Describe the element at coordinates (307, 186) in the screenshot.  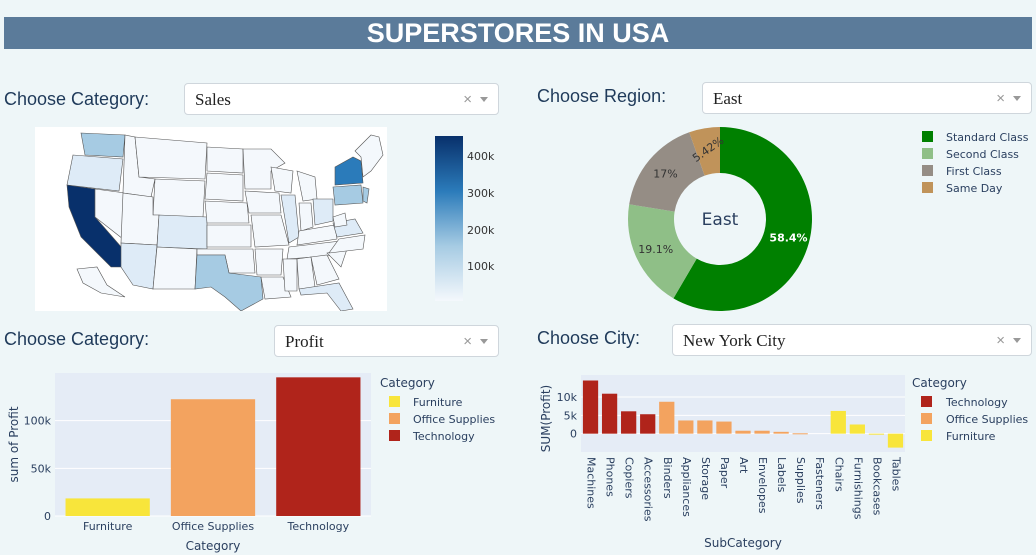
I see `state-michigan` at that location.